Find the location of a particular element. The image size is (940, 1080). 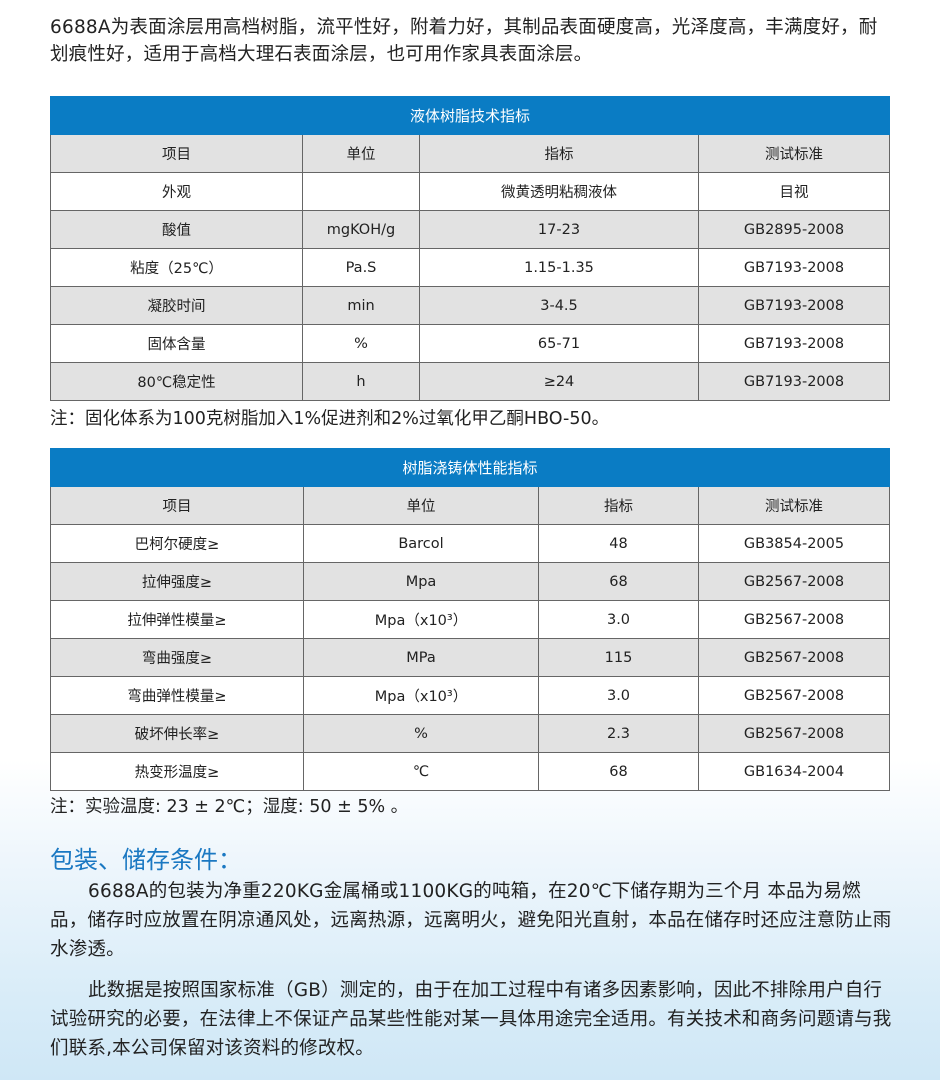

table-cell: ℃ is located at coordinates (421, 771).